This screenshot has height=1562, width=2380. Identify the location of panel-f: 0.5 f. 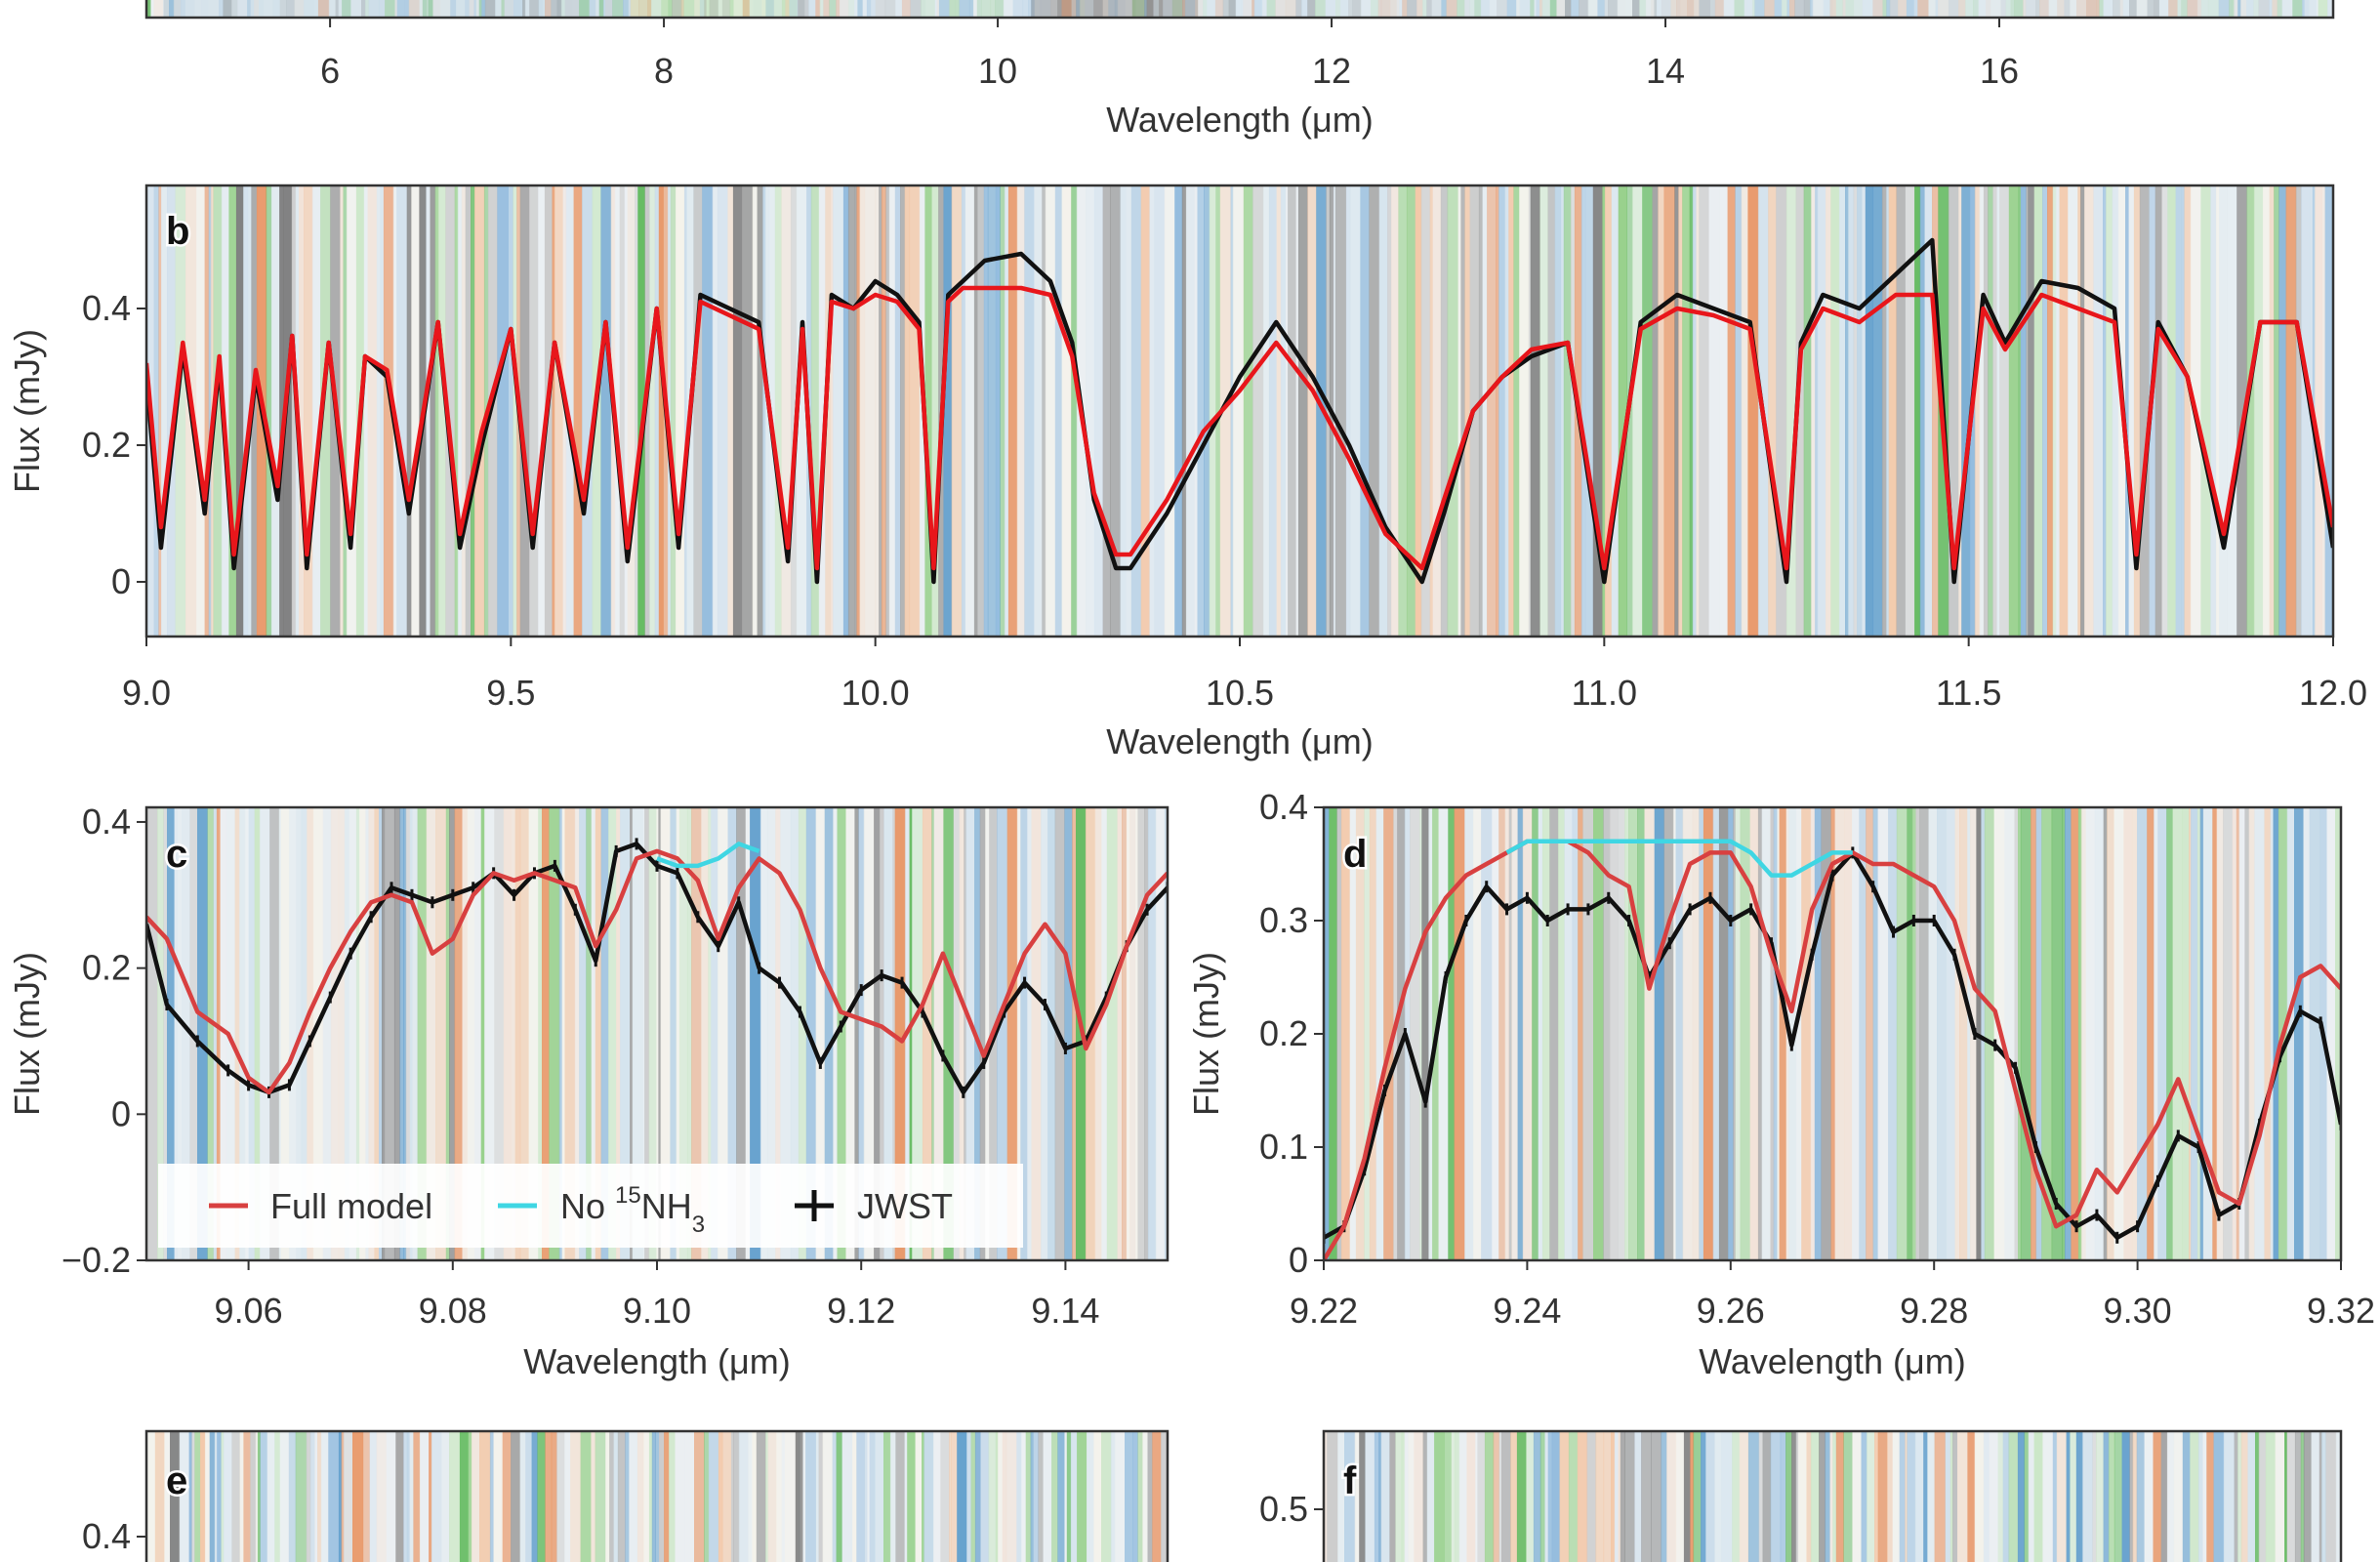
(1801, 1495).